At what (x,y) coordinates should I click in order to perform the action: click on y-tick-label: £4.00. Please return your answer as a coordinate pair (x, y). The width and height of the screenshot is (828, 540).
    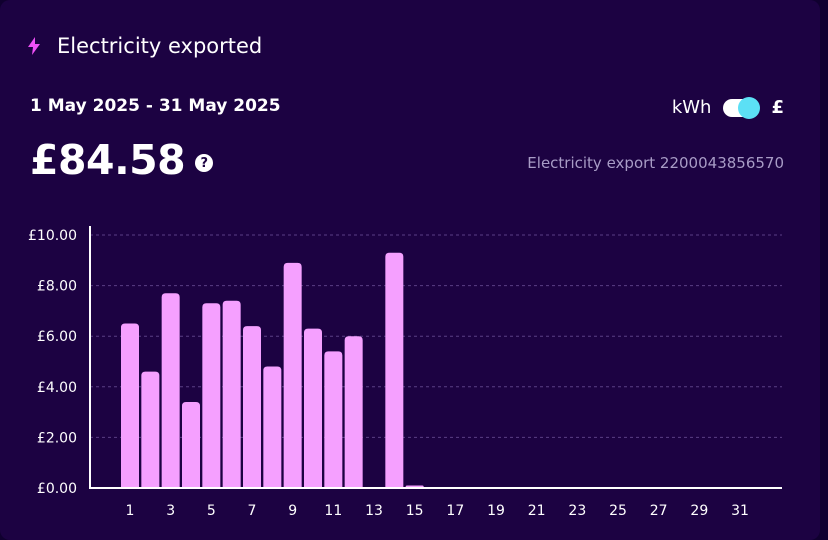
    Looking at the image, I should click on (57, 388).